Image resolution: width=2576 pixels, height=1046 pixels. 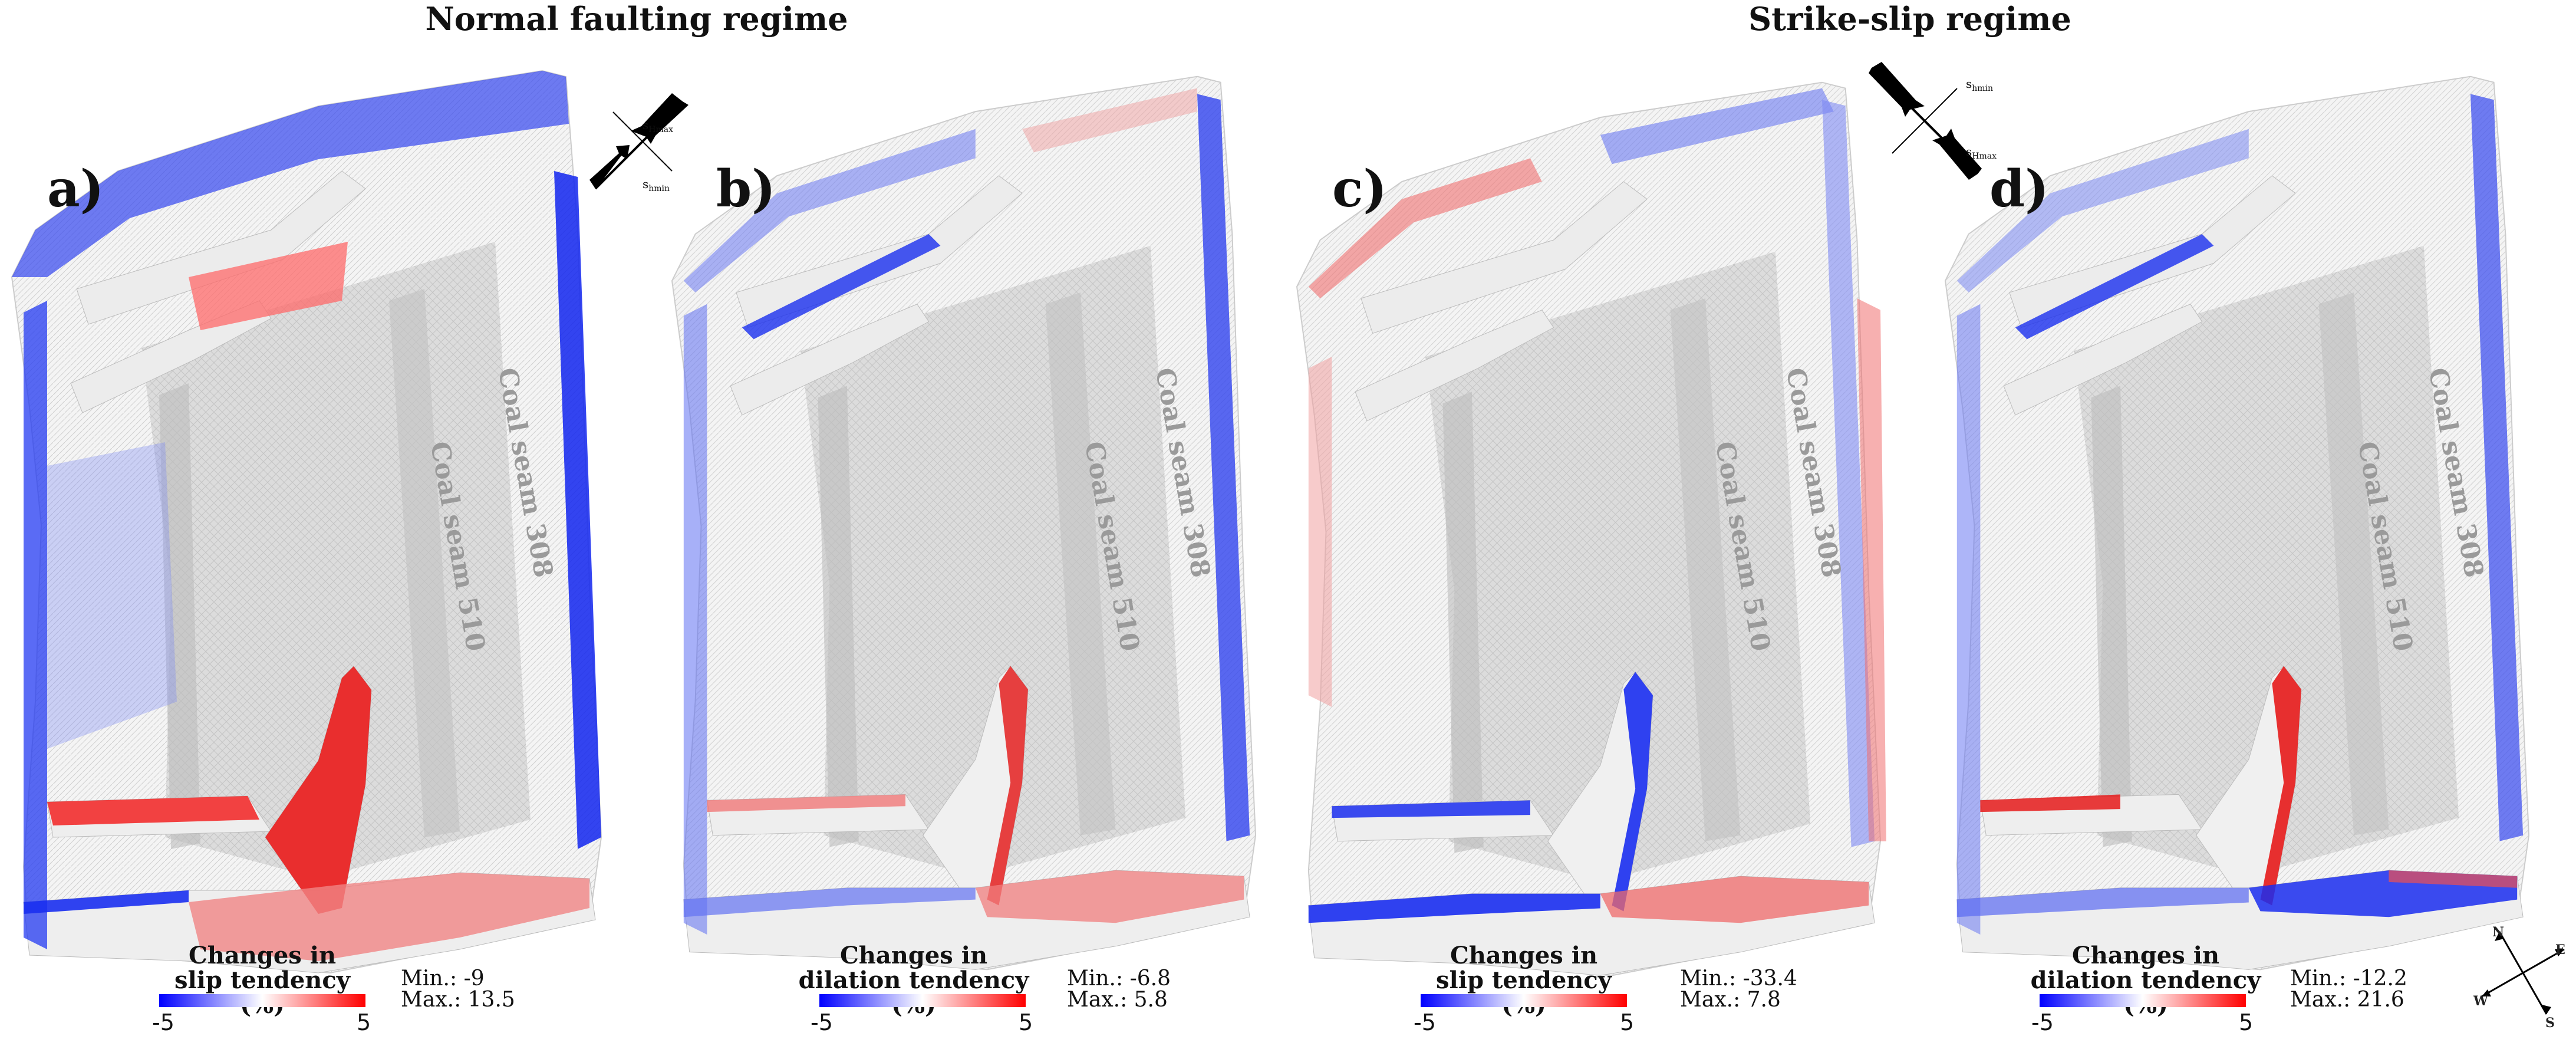 I want to click on stat-max: Max.: 21.6, so click(x=2347, y=1000).